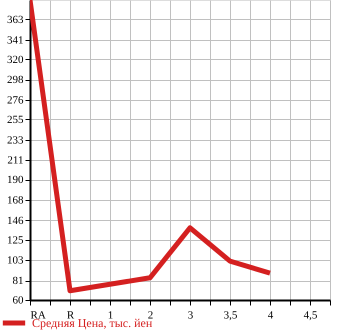  Describe the element at coordinates (15, 260) in the screenshot. I see `y-tick-label: 103` at that location.